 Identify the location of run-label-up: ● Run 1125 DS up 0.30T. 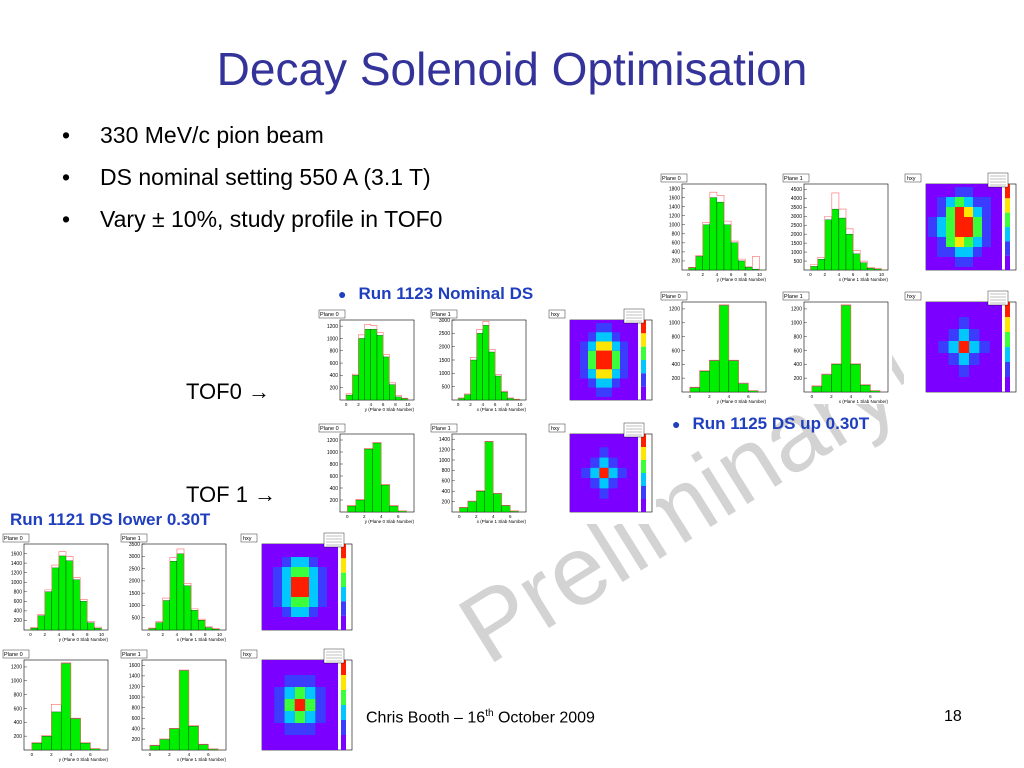
(770, 424).